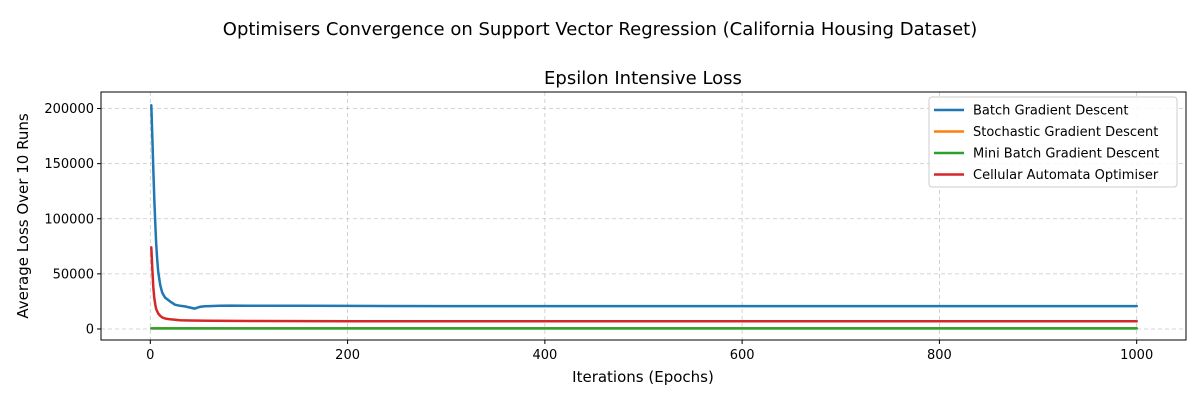 The image size is (1200, 400). Describe the element at coordinates (1066, 175) in the screenshot. I see `legend-label-4: Cellular Automata Optimiser` at that location.